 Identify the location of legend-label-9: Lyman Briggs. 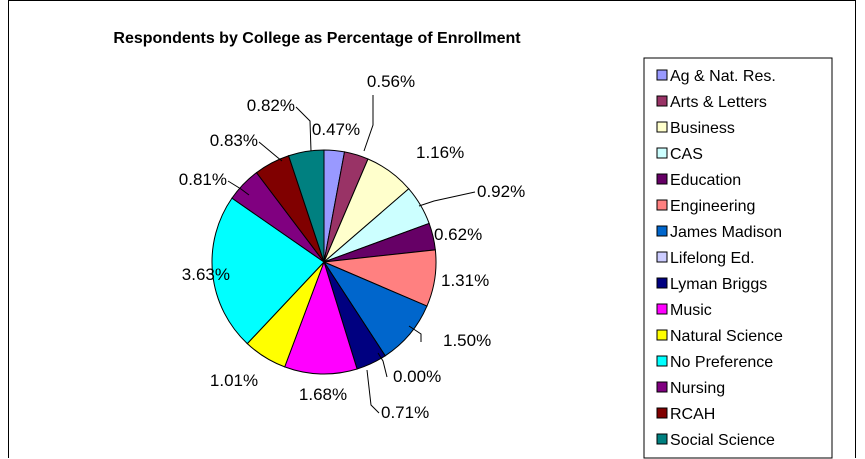
(718, 284).